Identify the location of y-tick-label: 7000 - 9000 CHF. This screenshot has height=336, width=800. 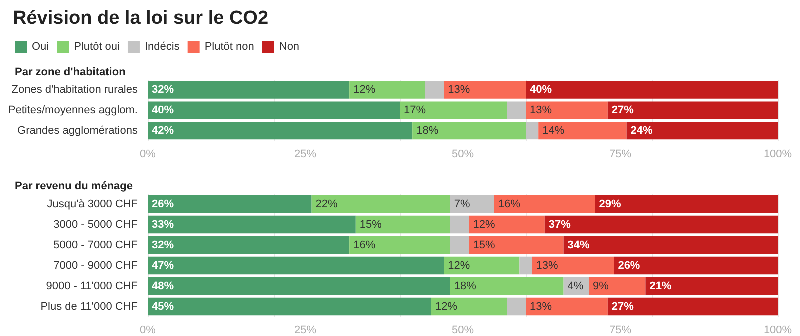
(96, 266).